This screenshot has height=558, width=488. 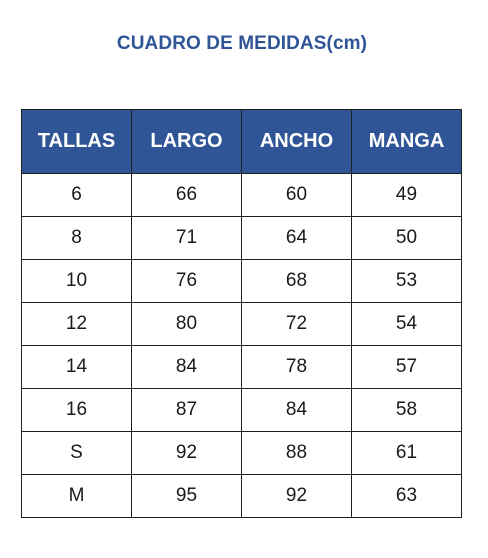 I want to click on table-row: 8 71 64 50, so click(x=241, y=238).